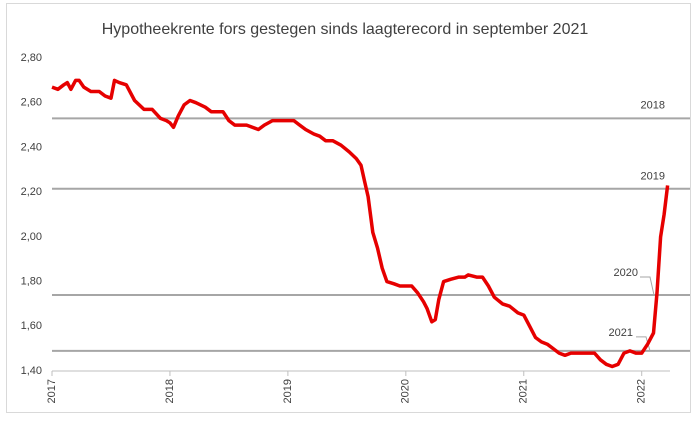 The width and height of the screenshot is (694, 426). What do you see at coordinates (653, 105) in the screenshot?
I see `reference-label: 2018` at bounding box center [653, 105].